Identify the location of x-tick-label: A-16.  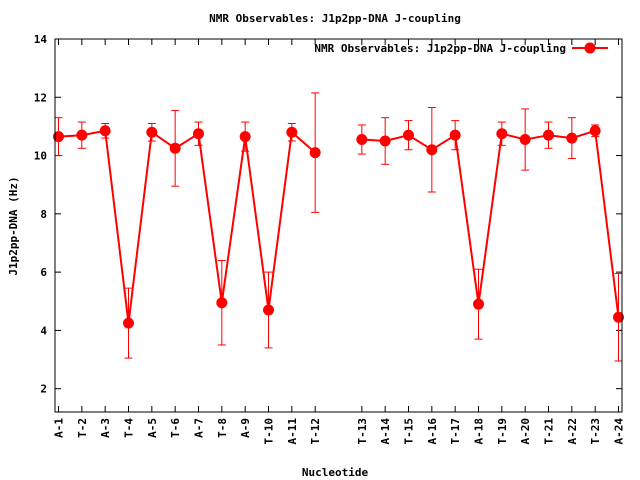
(432, 431).